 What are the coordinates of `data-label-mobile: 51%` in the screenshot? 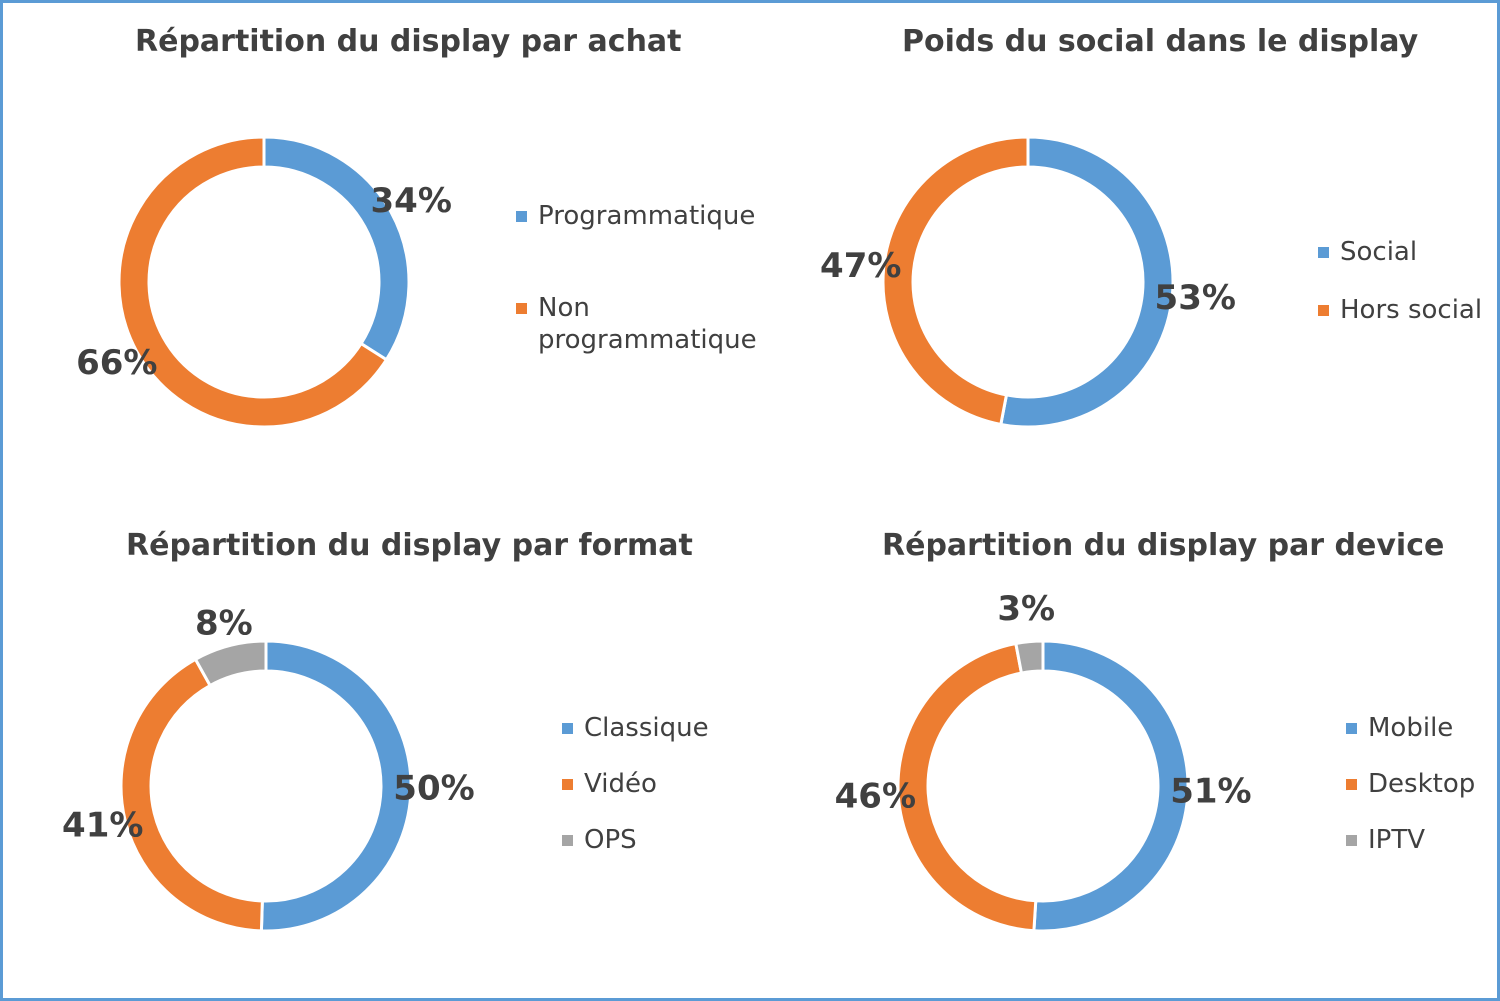 It's located at (1210, 791).